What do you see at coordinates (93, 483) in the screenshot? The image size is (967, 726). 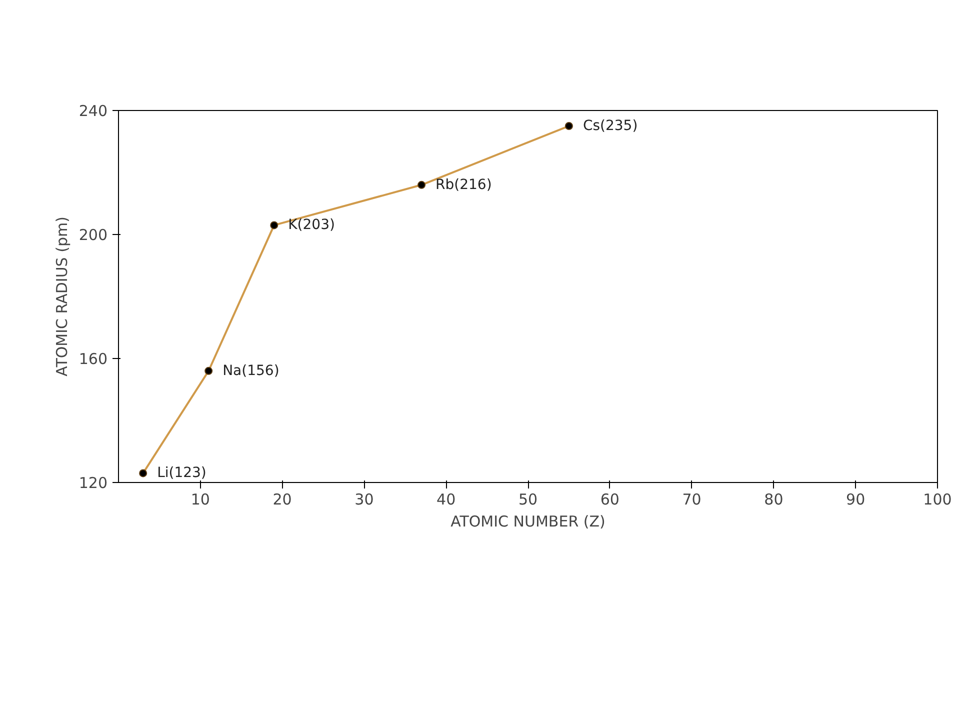 I see `y-tick-label: 120` at bounding box center [93, 483].